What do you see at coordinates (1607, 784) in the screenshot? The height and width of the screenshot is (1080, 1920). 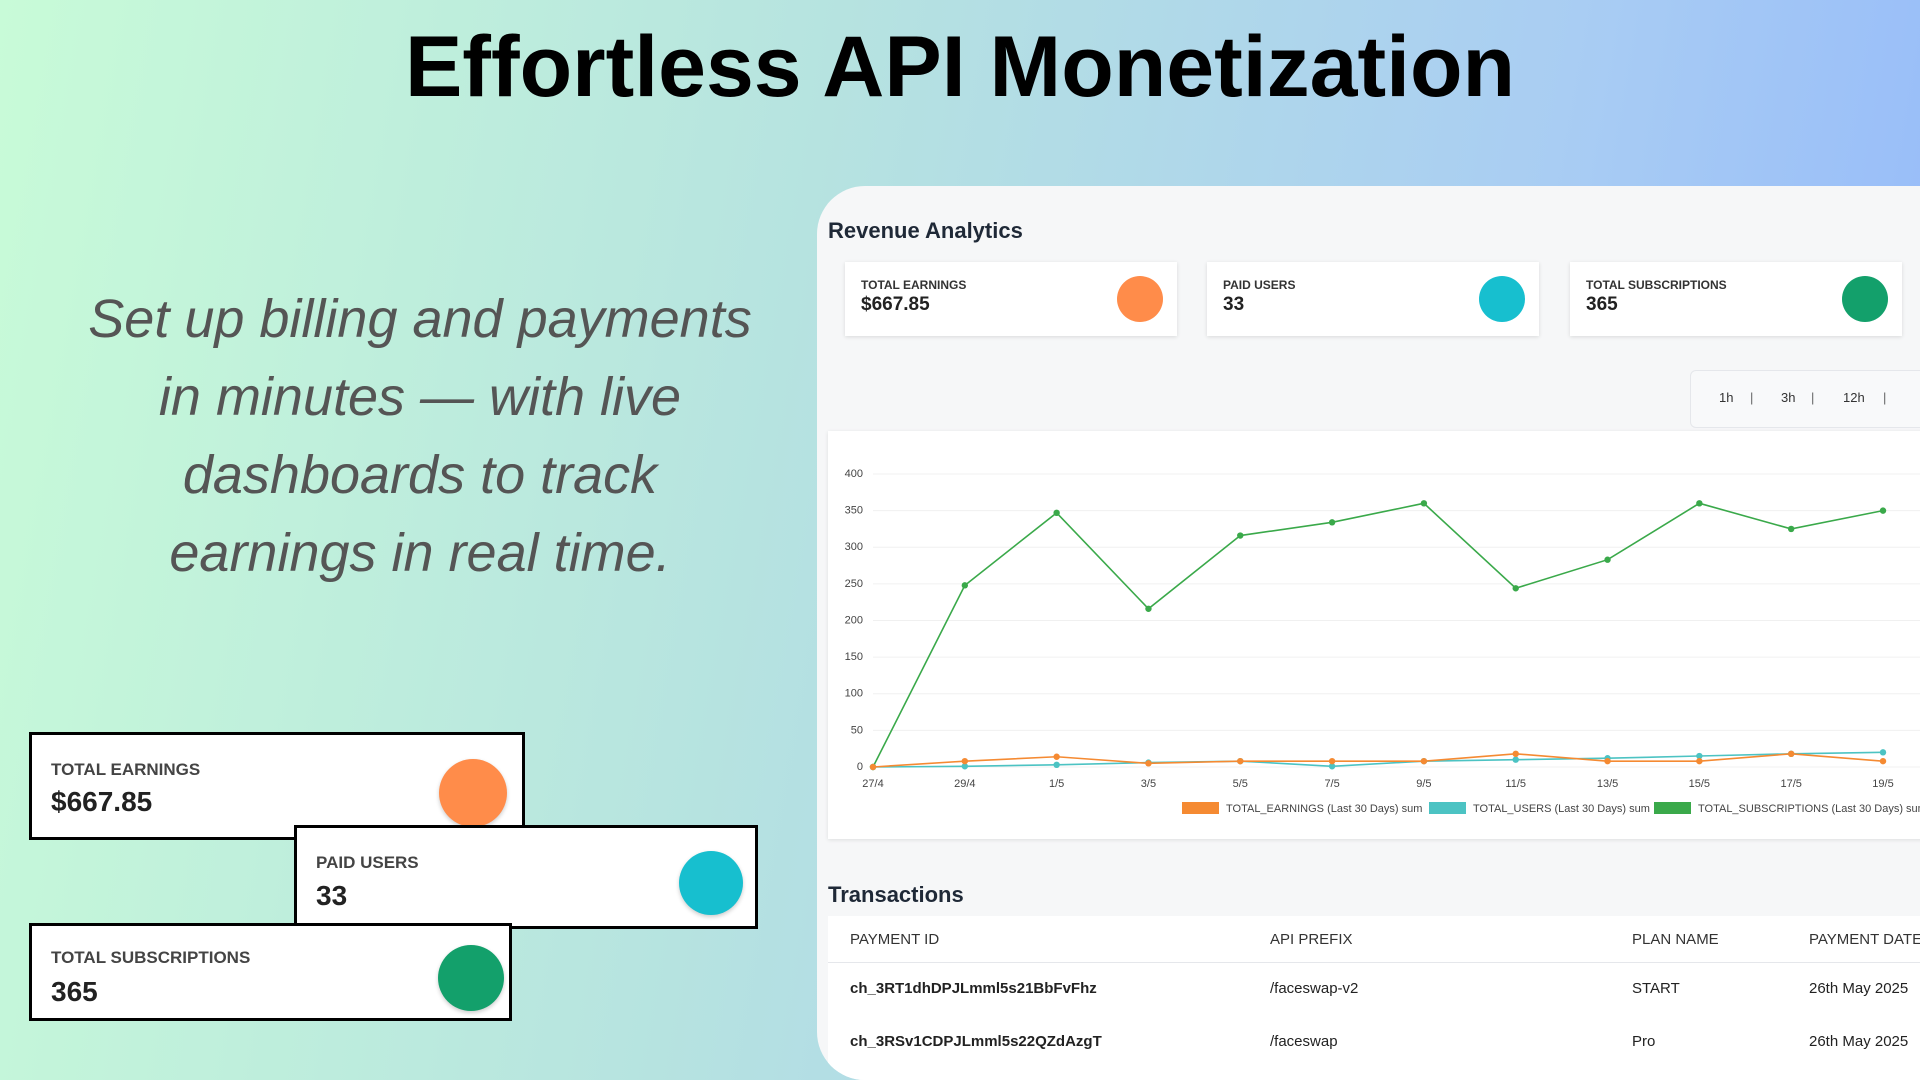 I see `x-tick-label: 13/5` at bounding box center [1607, 784].